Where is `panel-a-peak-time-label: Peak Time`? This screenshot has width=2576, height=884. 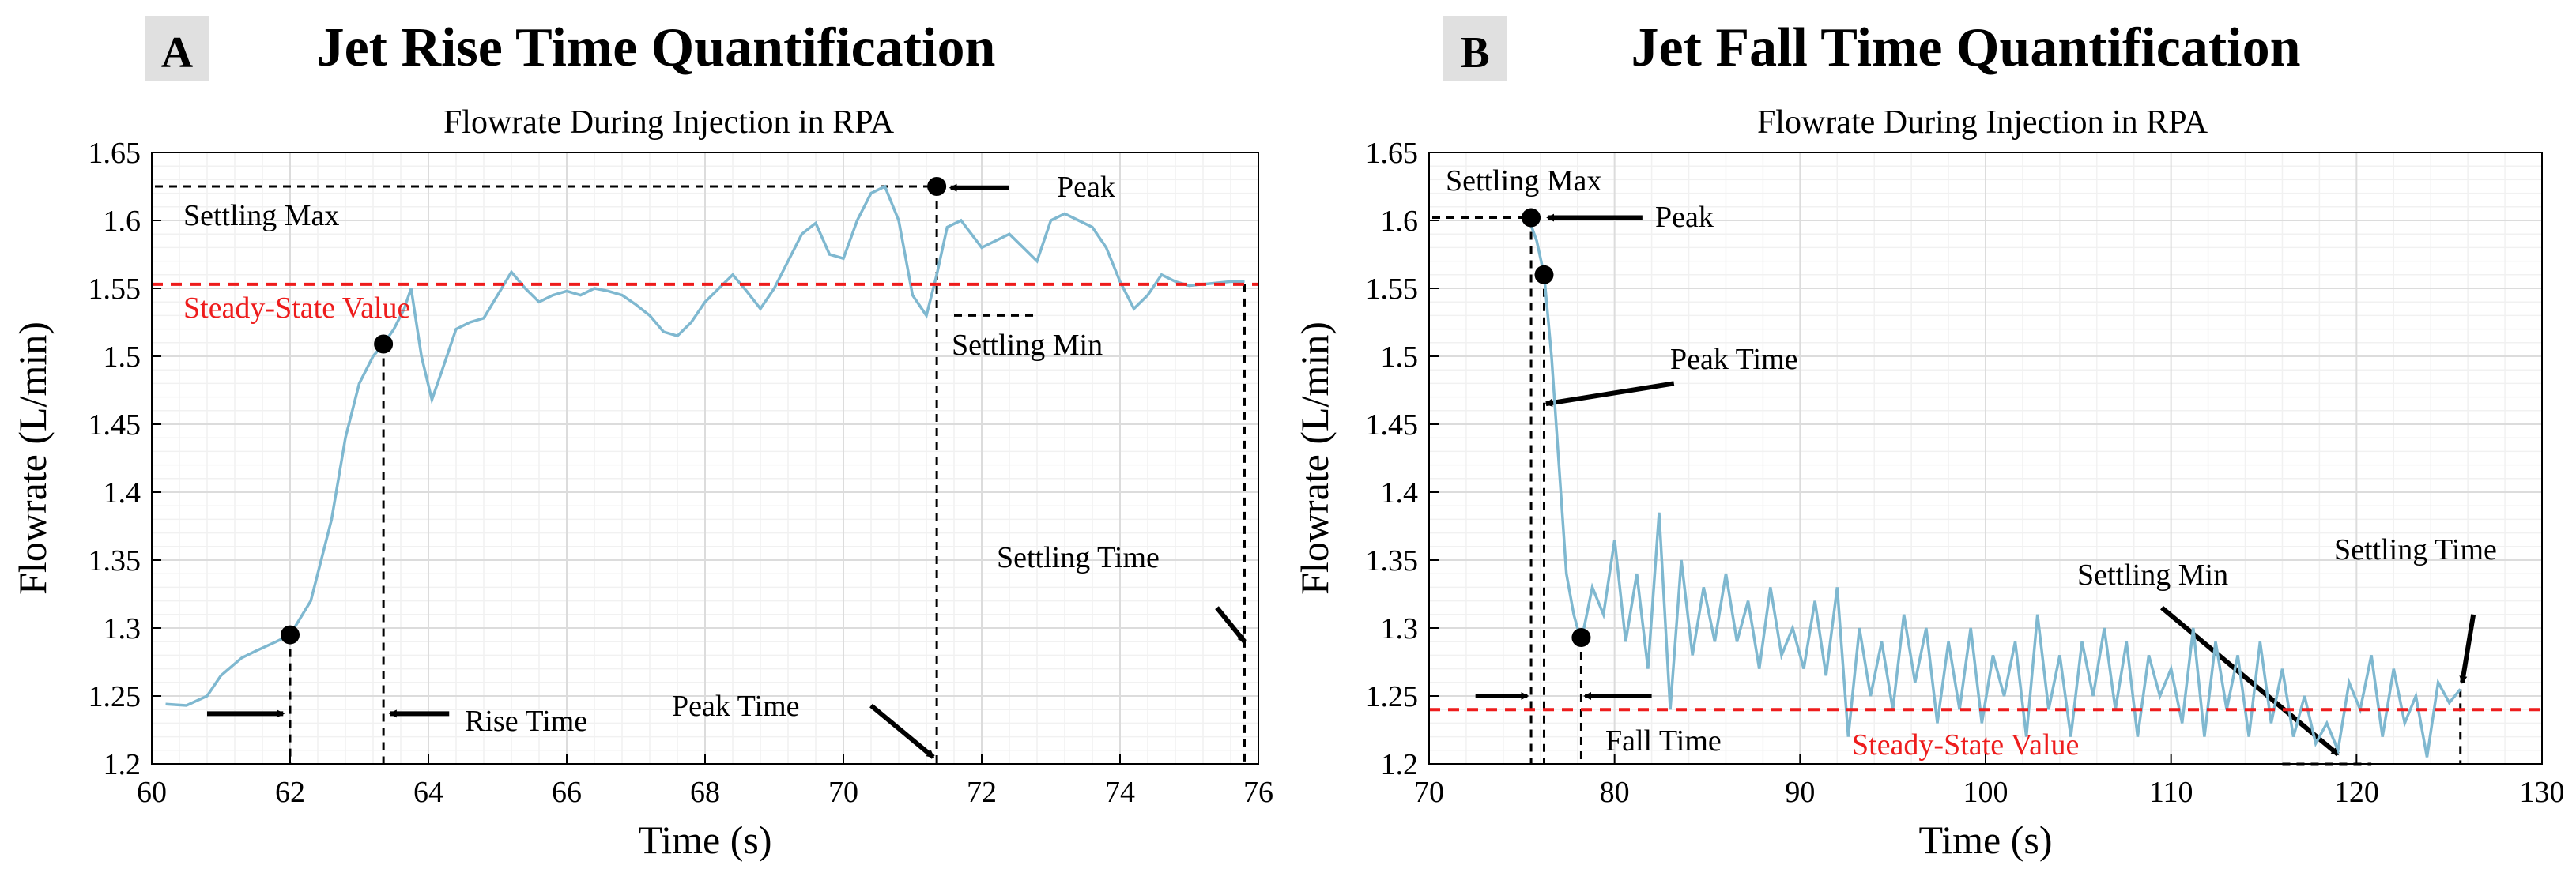
panel-a-peak-time-label: Peak Time is located at coordinates (736, 706).